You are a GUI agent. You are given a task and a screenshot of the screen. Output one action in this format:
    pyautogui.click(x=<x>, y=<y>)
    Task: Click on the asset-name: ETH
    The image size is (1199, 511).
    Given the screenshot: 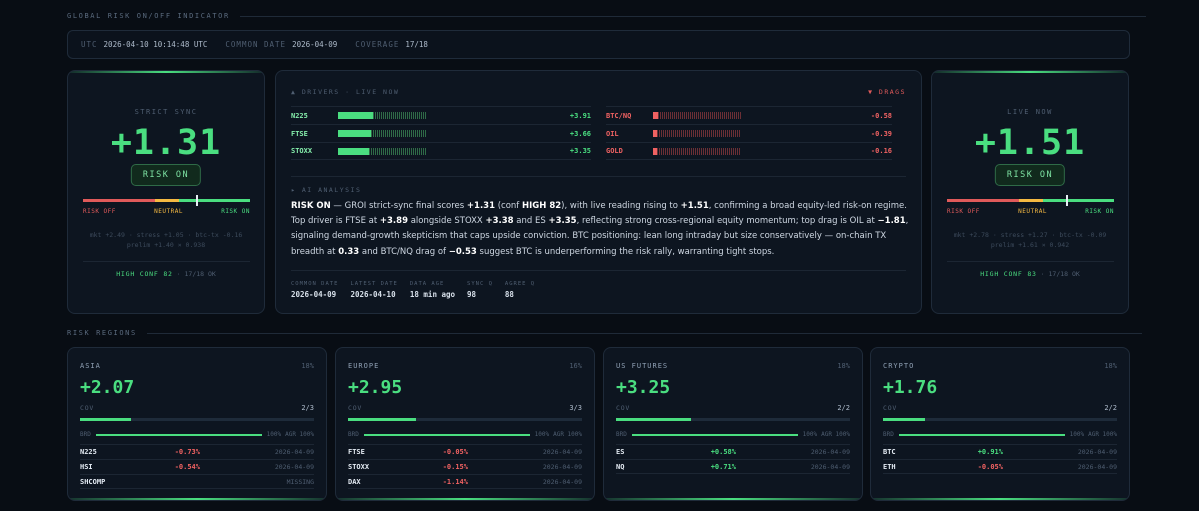 What is the action you would take?
    pyautogui.click(x=889, y=466)
    